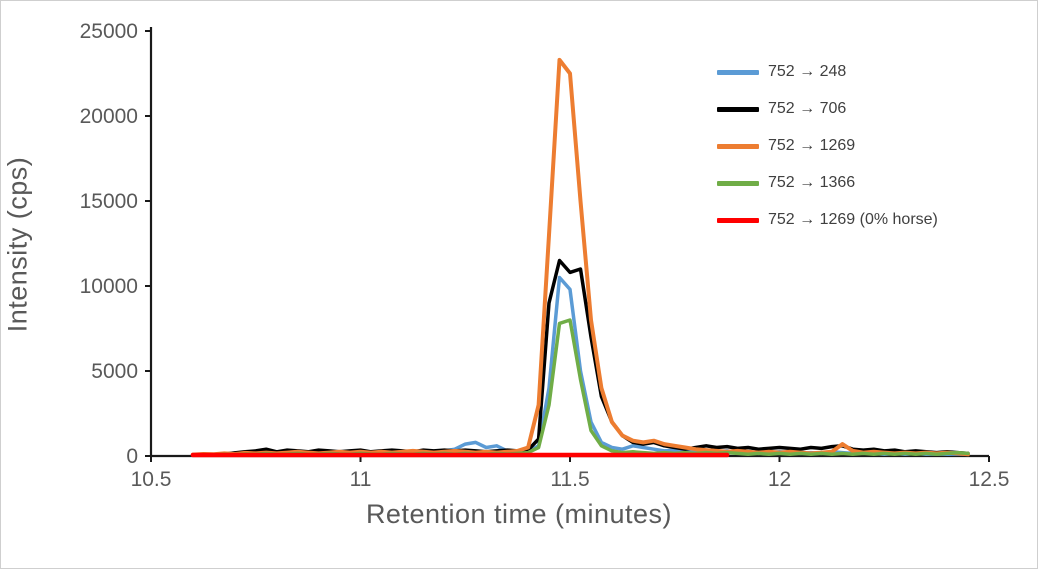  I want to click on x-tick-label: 12, so click(779, 479).